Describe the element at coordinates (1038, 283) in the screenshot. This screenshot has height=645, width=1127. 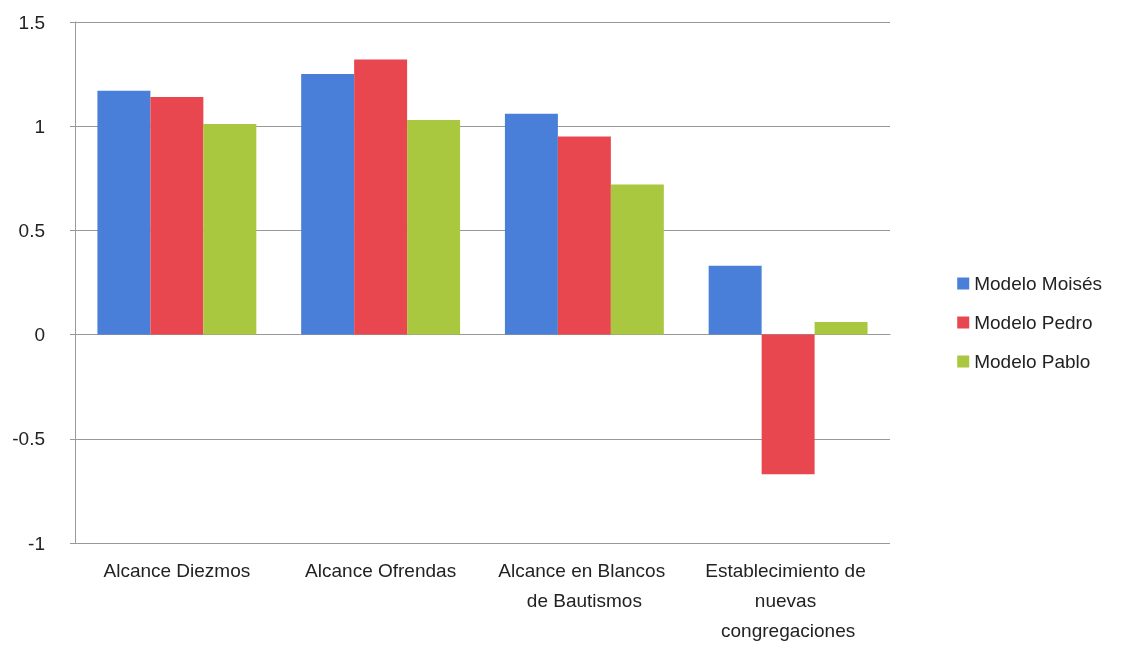
I see `legend-label: Modelo Moisés` at that location.